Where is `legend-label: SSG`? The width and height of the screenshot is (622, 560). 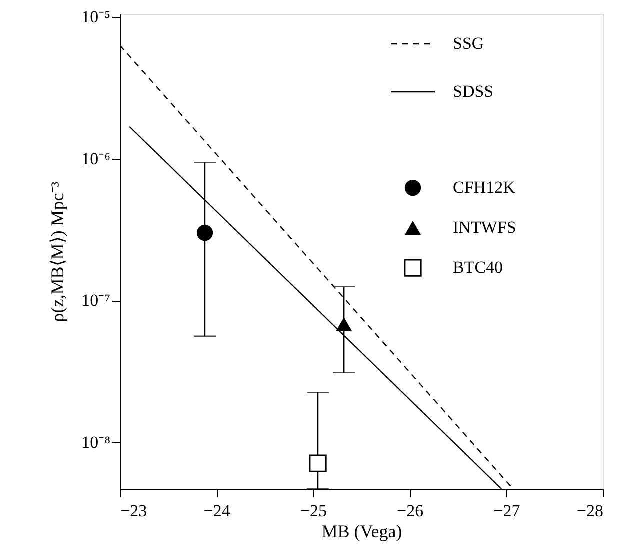 legend-label: SSG is located at coordinates (468, 43).